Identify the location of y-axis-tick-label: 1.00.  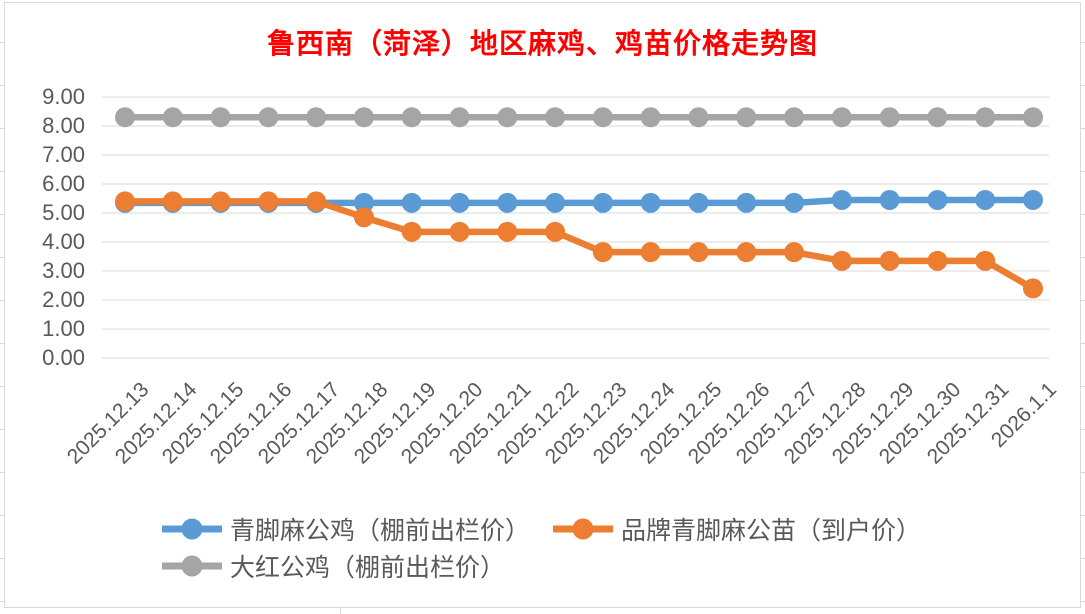
(63, 328).